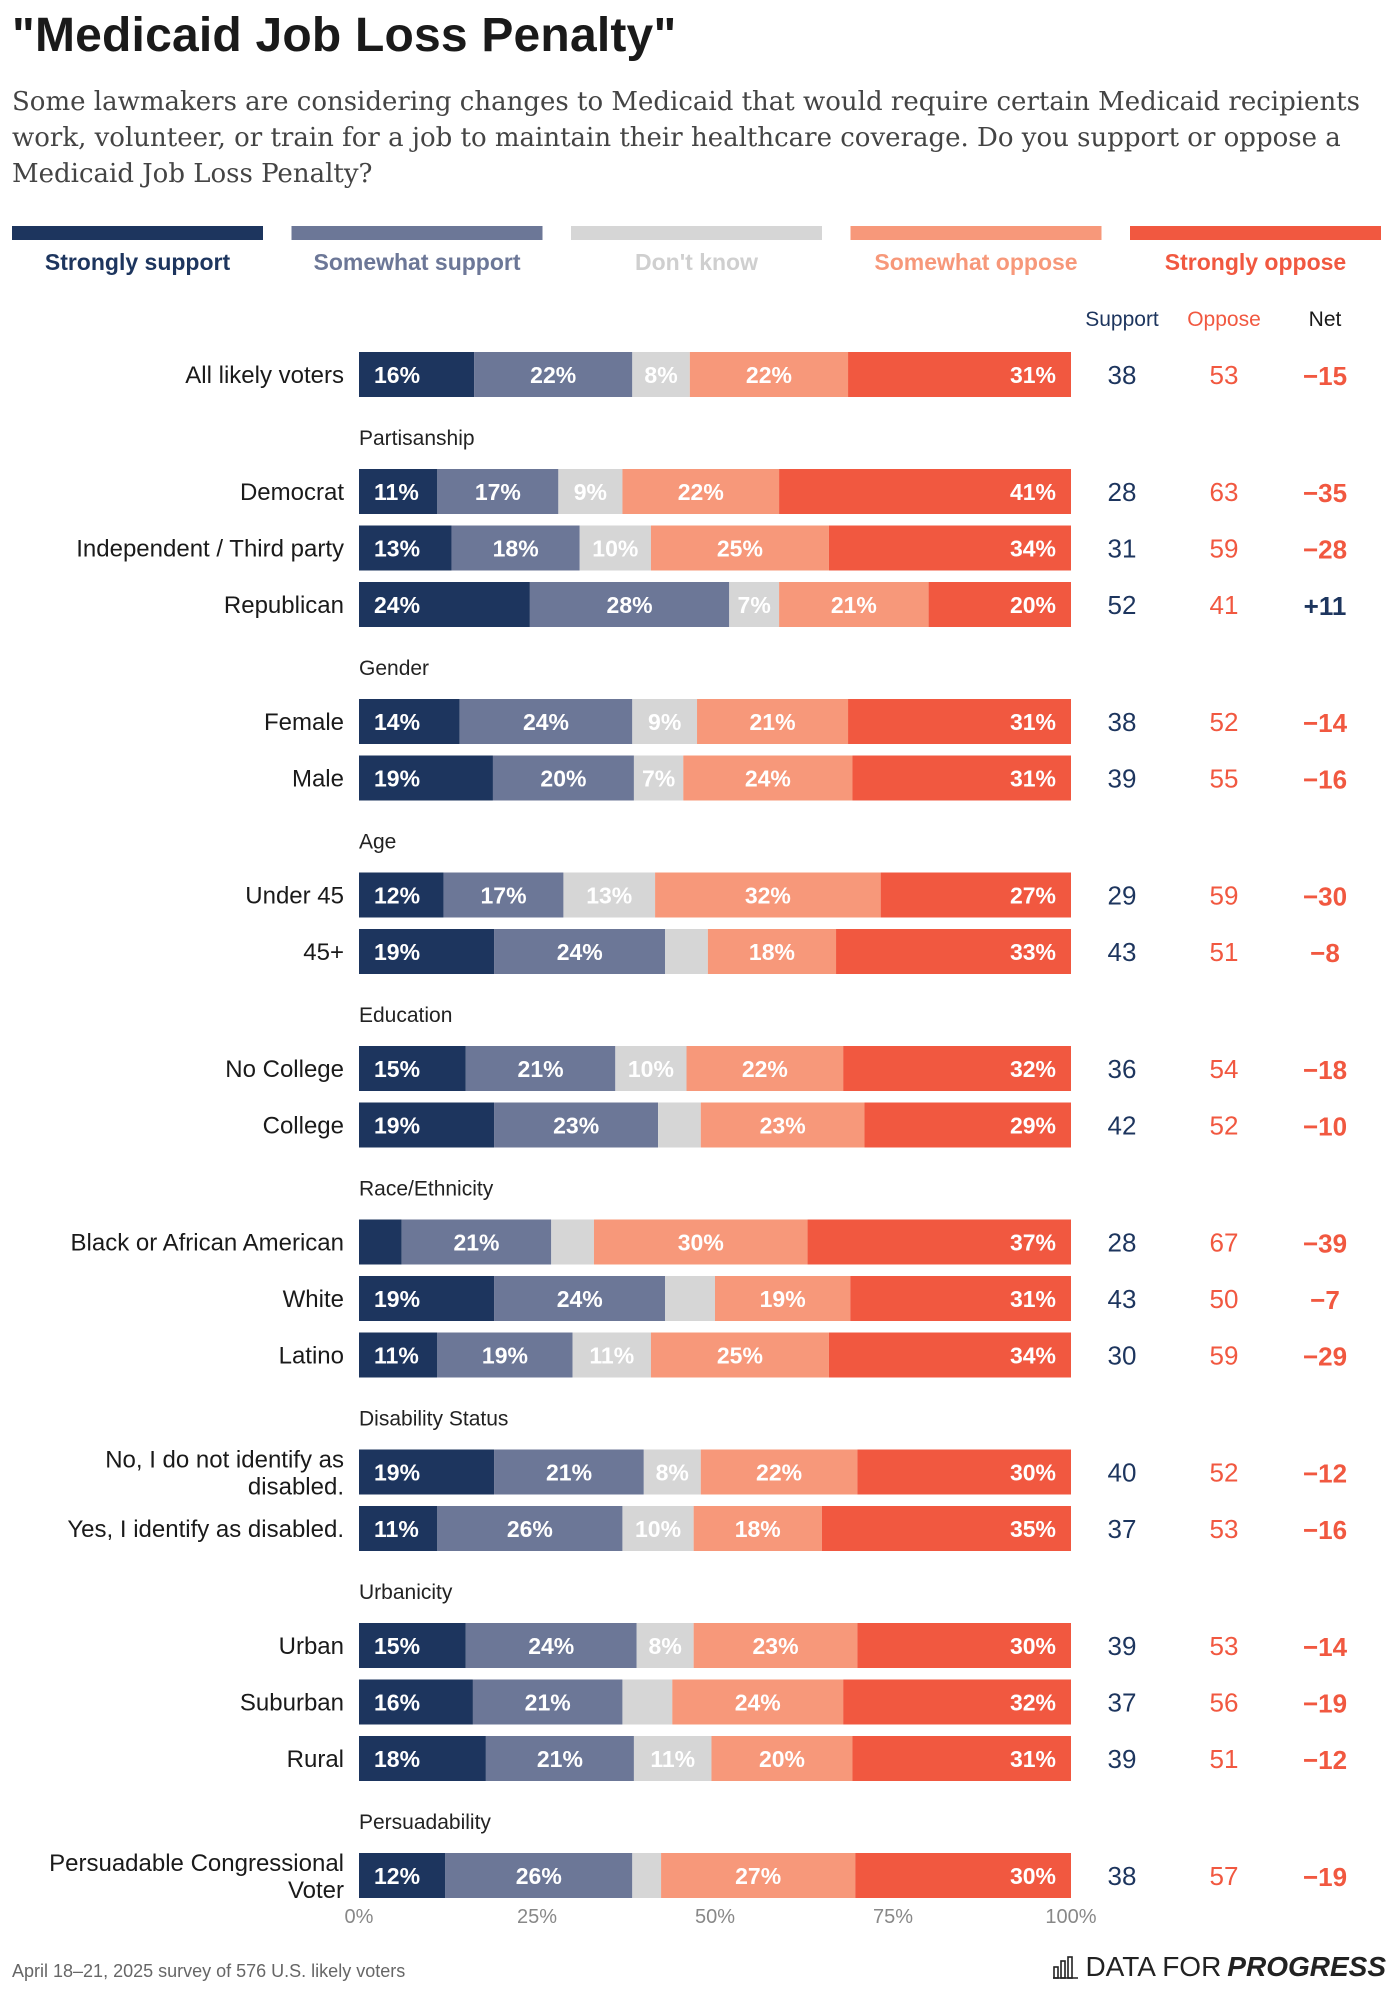 This screenshot has width=1399, height=2000. What do you see at coordinates (1224, 1299) in the screenshot?
I see `oppose-value: 50` at bounding box center [1224, 1299].